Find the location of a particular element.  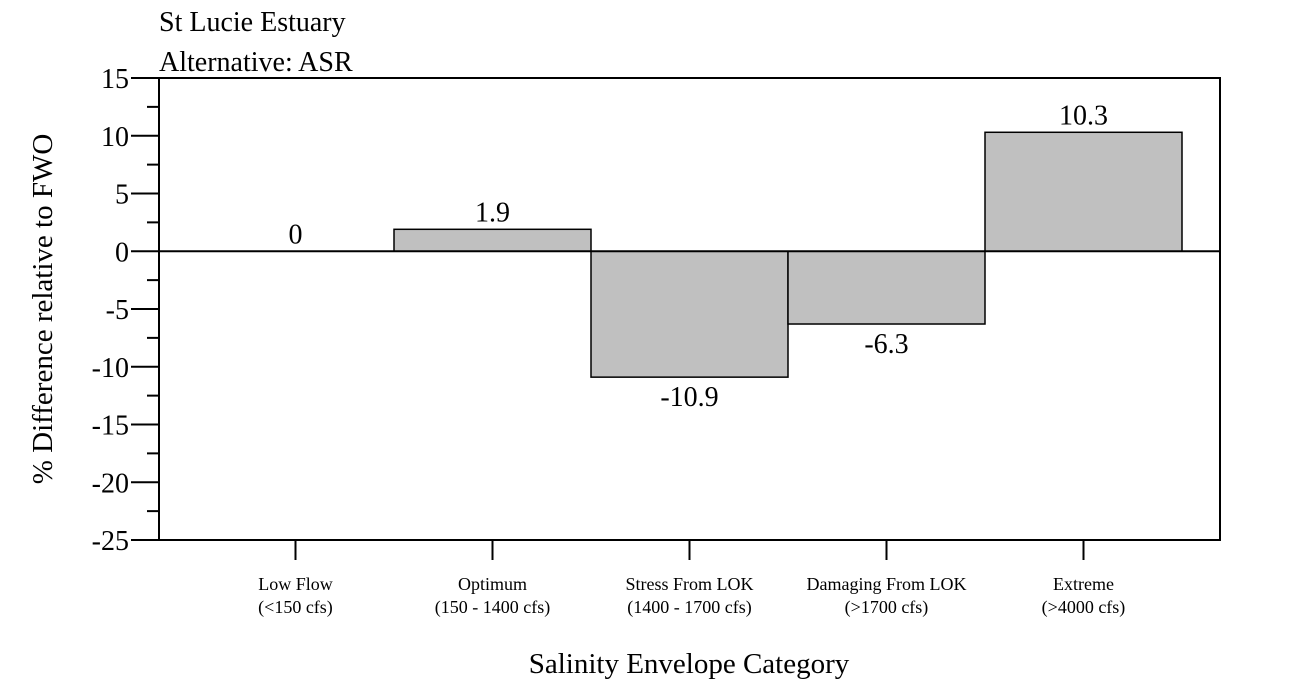

x-tick-label: (<150 cfs) is located at coordinates (295, 607).